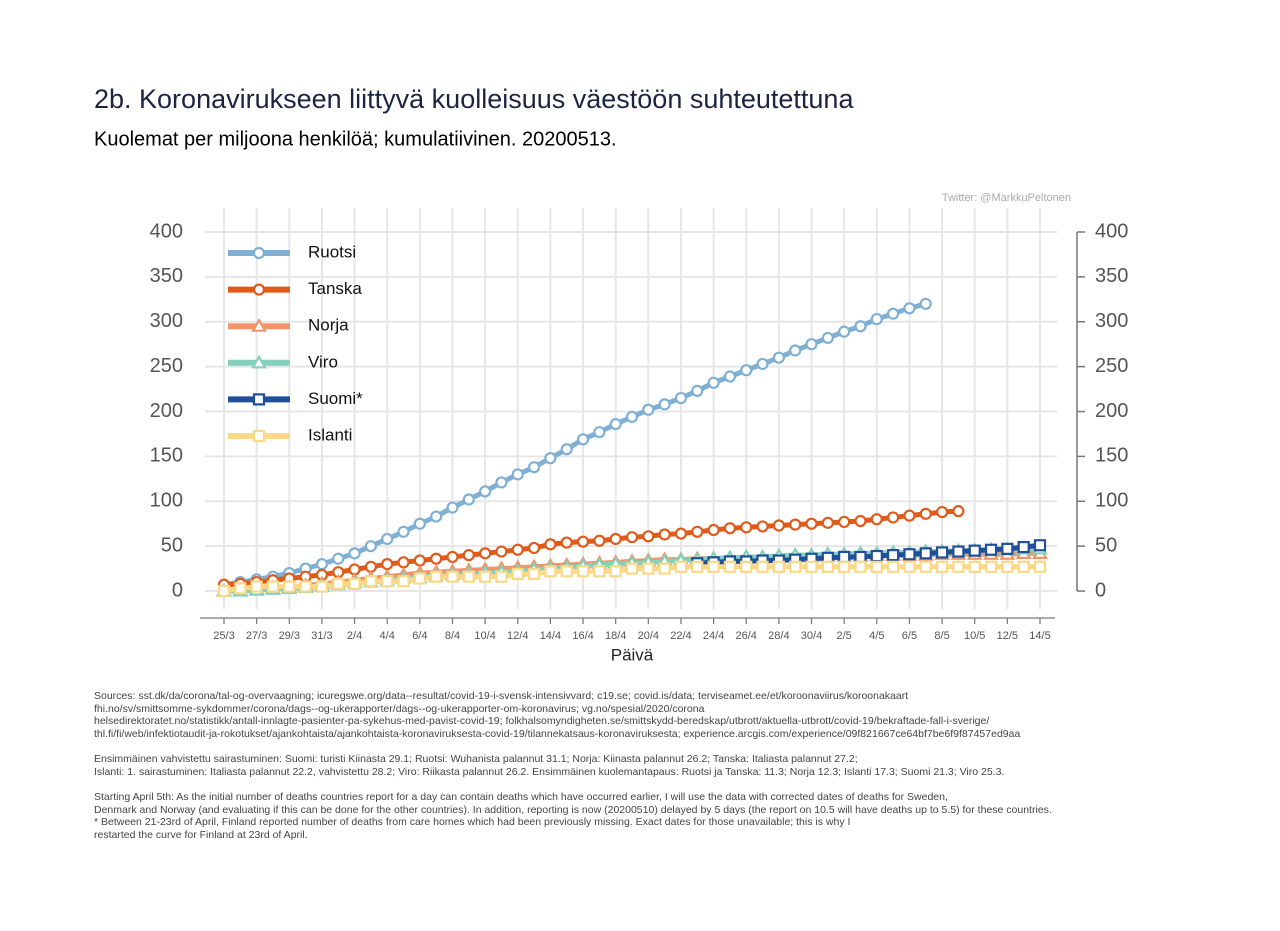  What do you see at coordinates (1111, 276) in the screenshot?
I see `y2-tick-label: 350` at bounding box center [1111, 276].